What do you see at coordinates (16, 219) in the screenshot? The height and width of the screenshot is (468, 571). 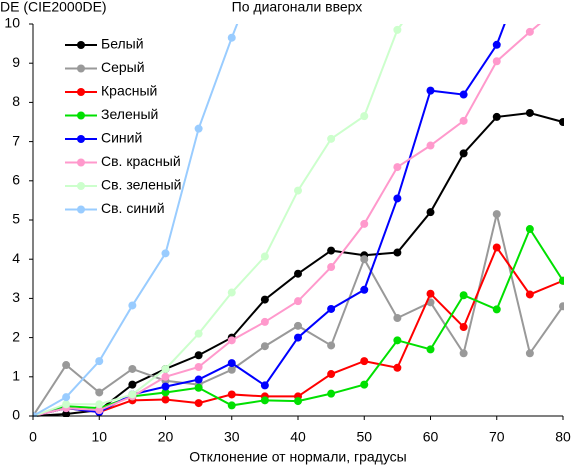 I see `y-tick-label: 5` at bounding box center [16, 219].